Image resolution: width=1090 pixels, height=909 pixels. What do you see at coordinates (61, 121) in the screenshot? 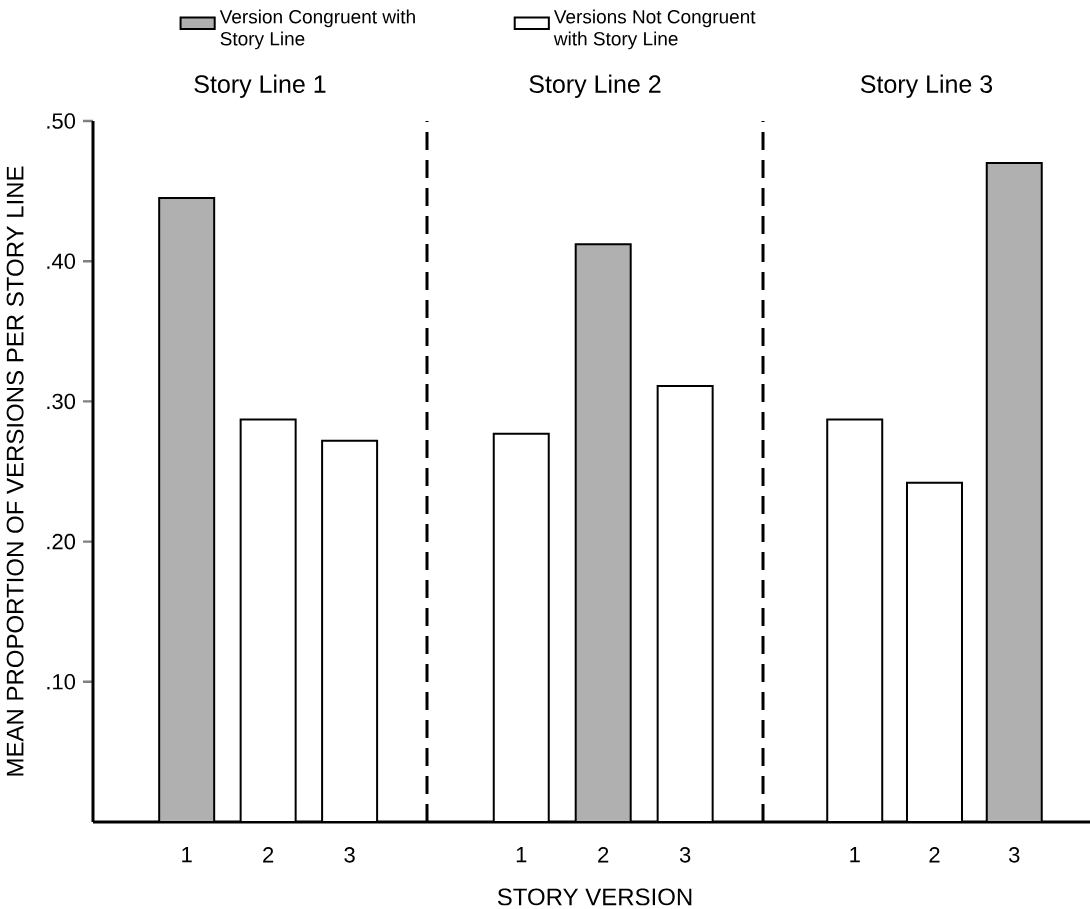
I see `y-tick-label: .50` at bounding box center [61, 121].